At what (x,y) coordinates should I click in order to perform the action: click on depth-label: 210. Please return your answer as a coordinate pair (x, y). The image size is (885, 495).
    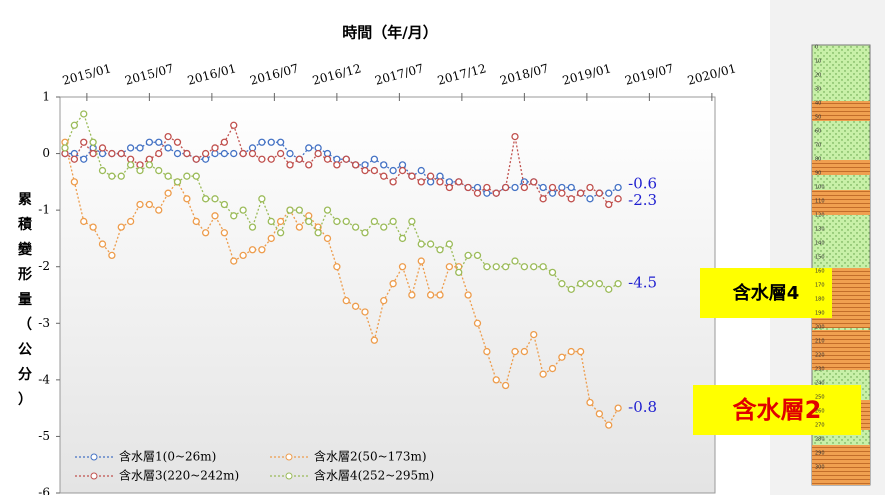
    Looking at the image, I should click on (820, 342).